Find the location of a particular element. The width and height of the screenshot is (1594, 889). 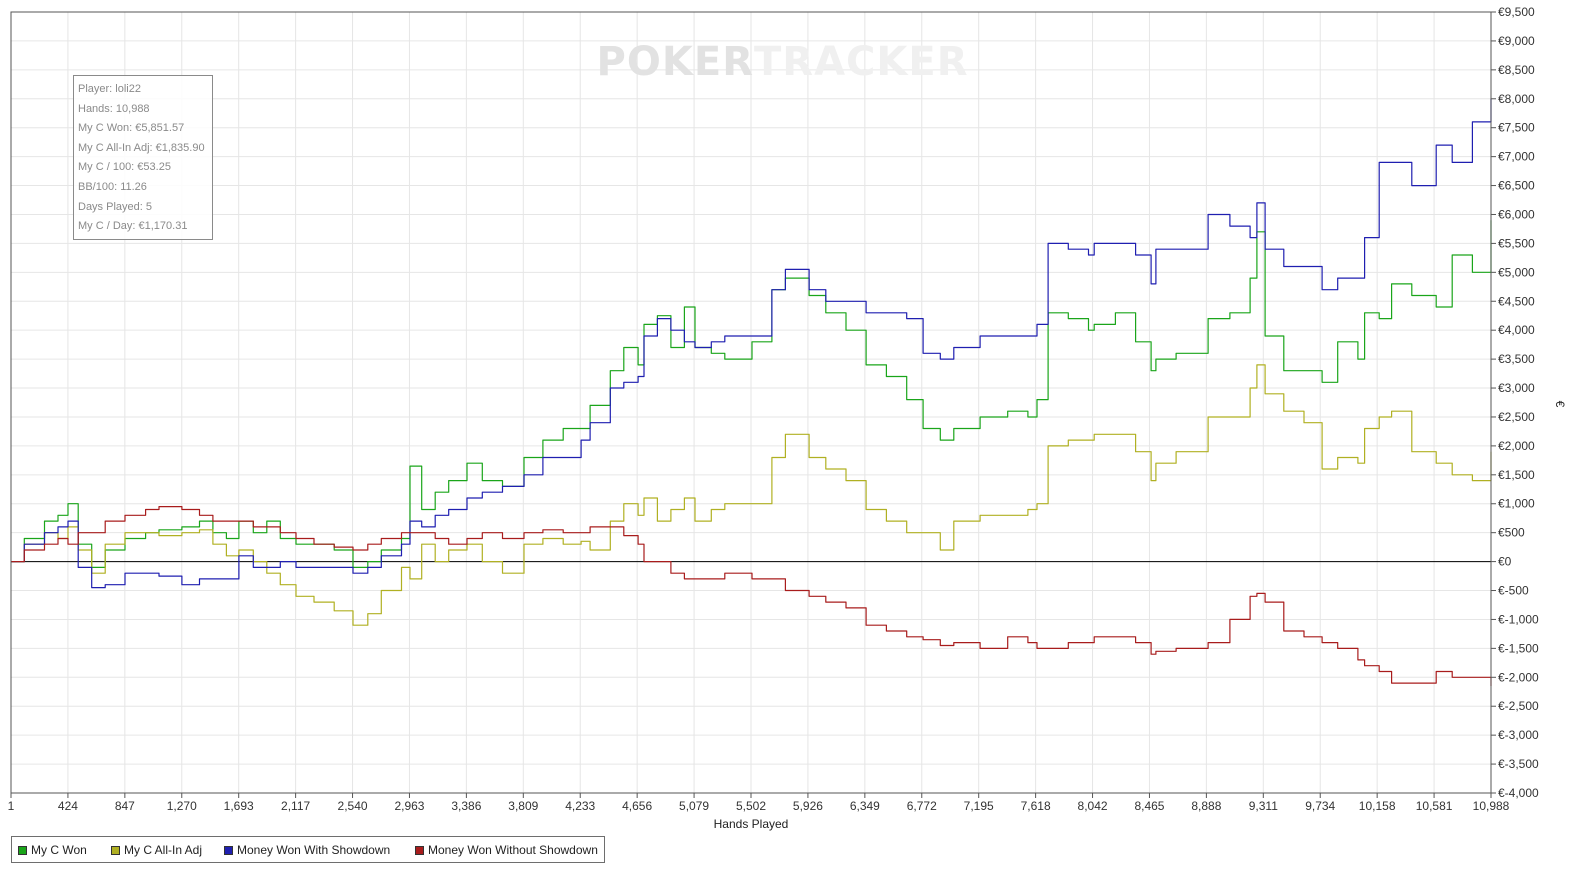

y-tick-label: €-3,500 is located at coordinates (1518, 764).